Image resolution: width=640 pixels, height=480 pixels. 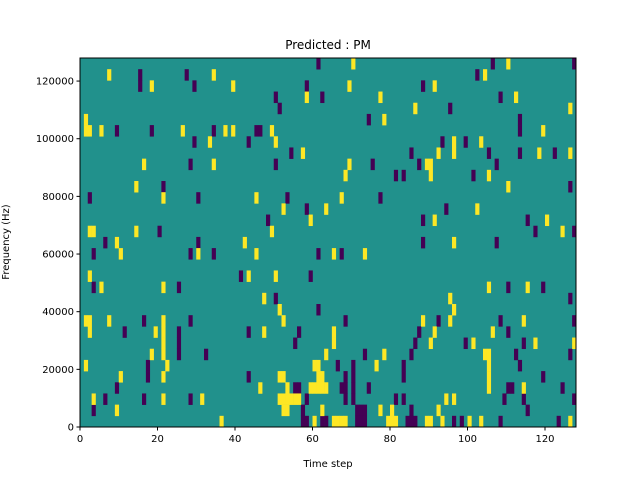 What do you see at coordinates (55, 139) in the screenshot?
I see `y-tick-label: 100000` at bounding box center [55, 139].